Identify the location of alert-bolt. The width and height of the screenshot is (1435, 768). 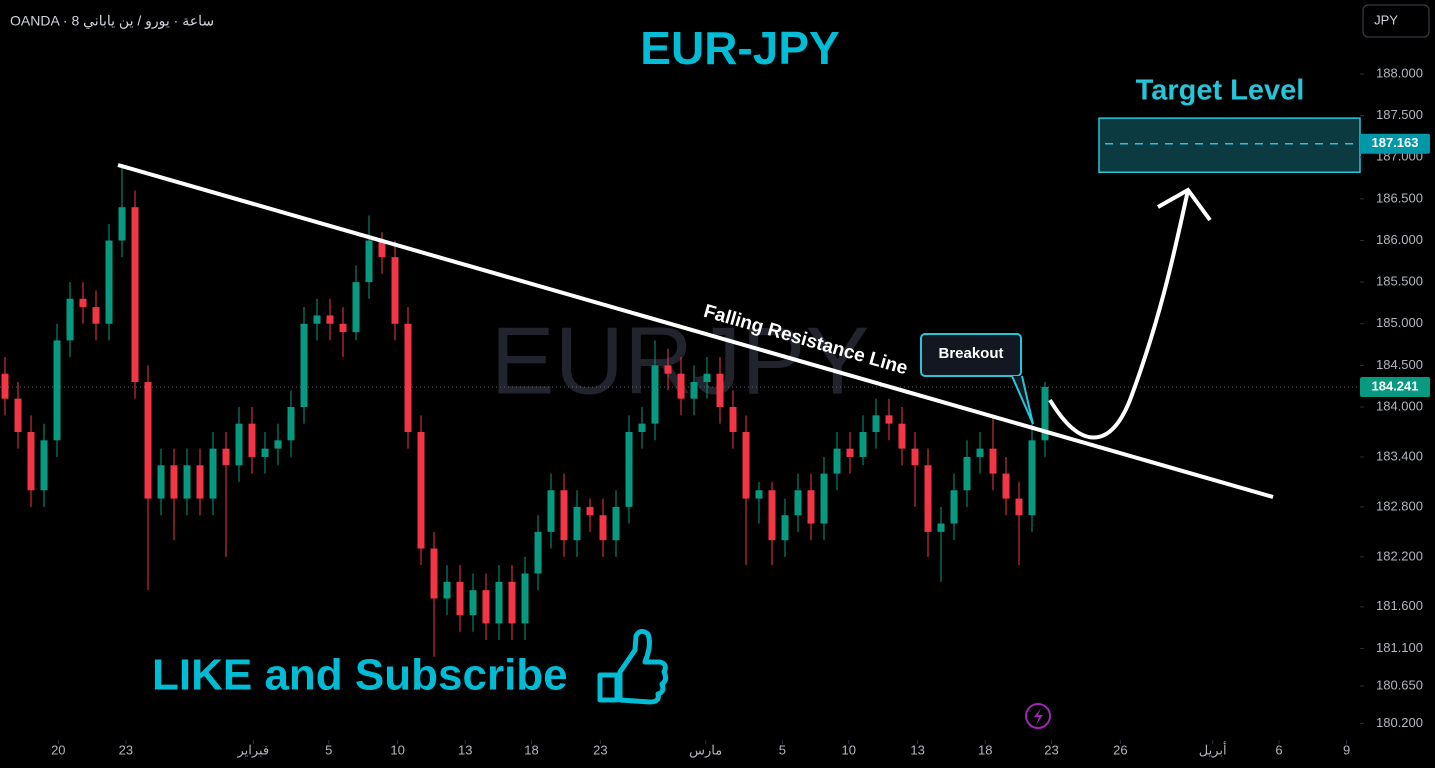
(1038, 716).